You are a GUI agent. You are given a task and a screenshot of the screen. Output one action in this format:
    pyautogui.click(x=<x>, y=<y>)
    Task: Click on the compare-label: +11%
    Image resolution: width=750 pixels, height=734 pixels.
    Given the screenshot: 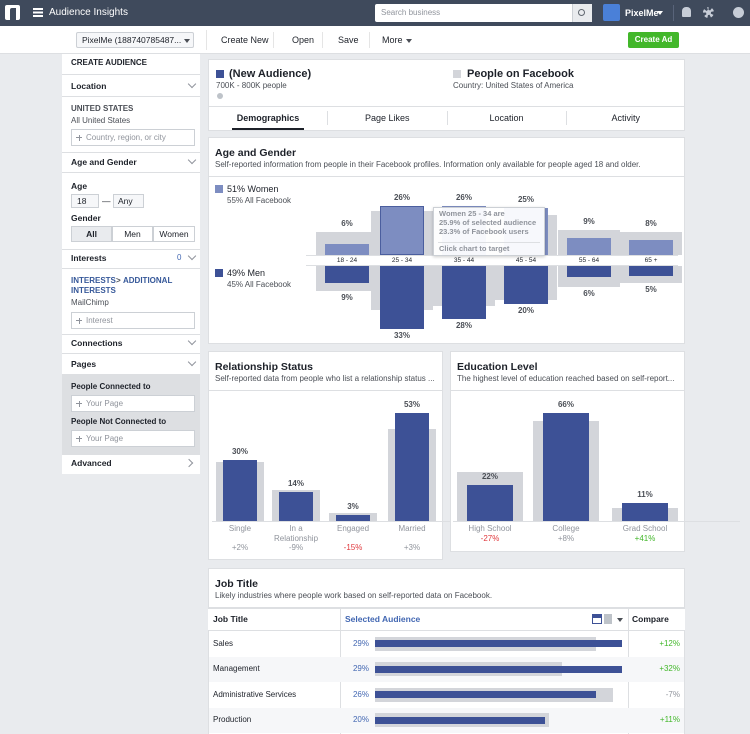 What is the action you would take?
    pyautogui.click(x=669, y=719)
    